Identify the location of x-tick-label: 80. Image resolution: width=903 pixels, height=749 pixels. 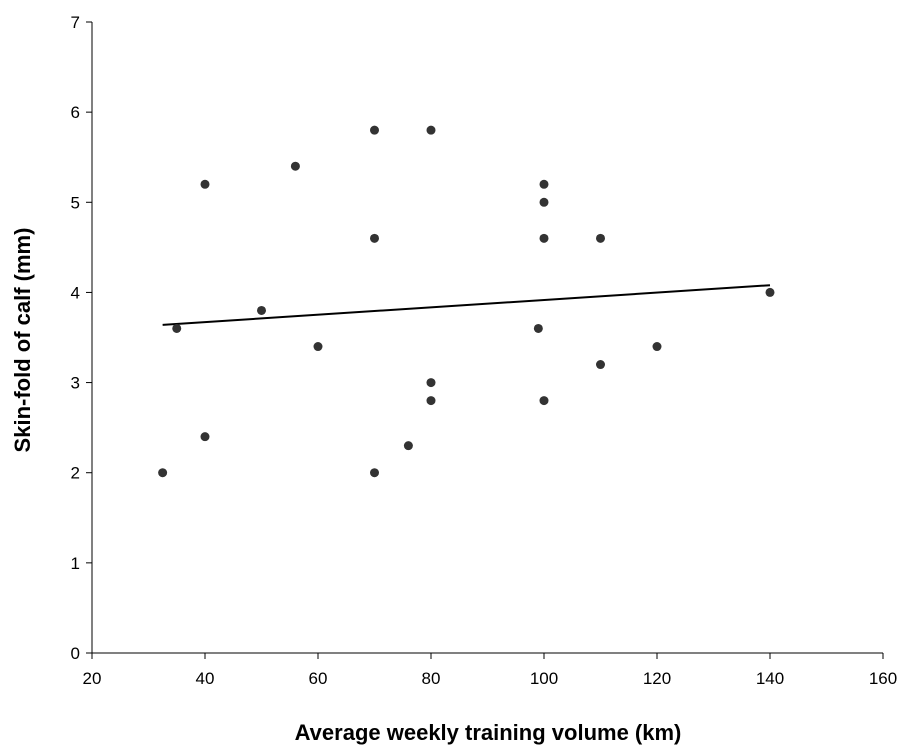
(431, 678).